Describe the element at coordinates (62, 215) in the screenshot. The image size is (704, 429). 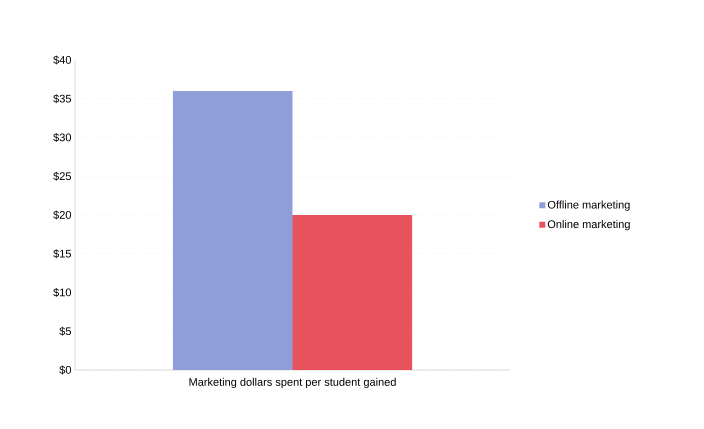
I see `y-tick-label: $20` at that location.